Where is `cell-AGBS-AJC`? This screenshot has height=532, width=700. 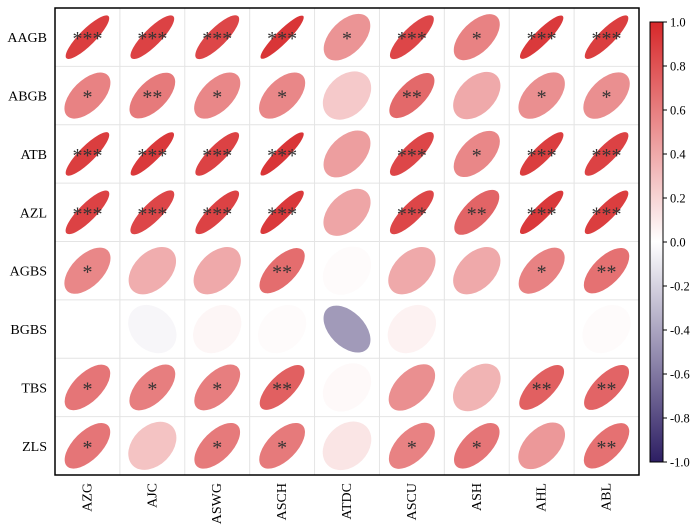 cell-AGBS-AJC is located at coordinates (152, 270).